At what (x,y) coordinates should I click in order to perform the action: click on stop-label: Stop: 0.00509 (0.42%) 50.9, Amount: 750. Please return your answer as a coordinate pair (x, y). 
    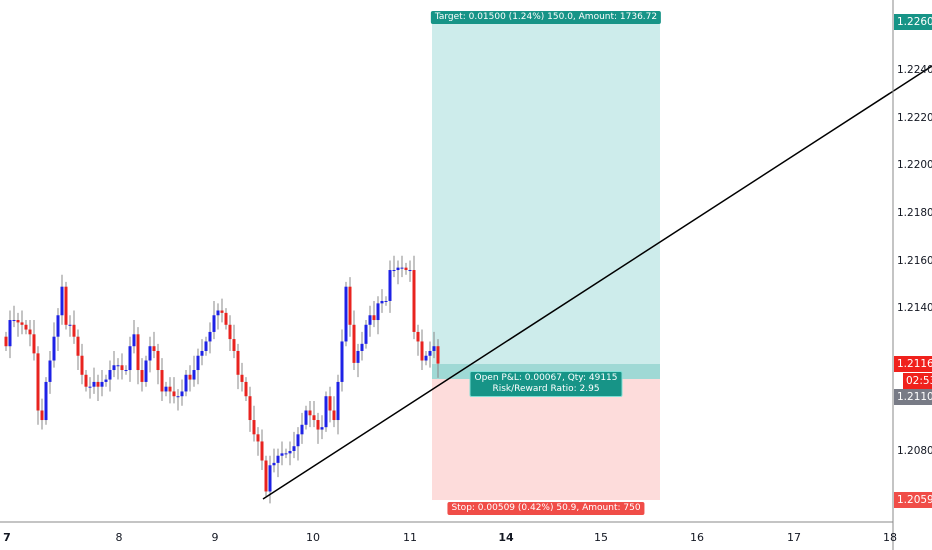
    Looking at the image, I should click on (546, 508).